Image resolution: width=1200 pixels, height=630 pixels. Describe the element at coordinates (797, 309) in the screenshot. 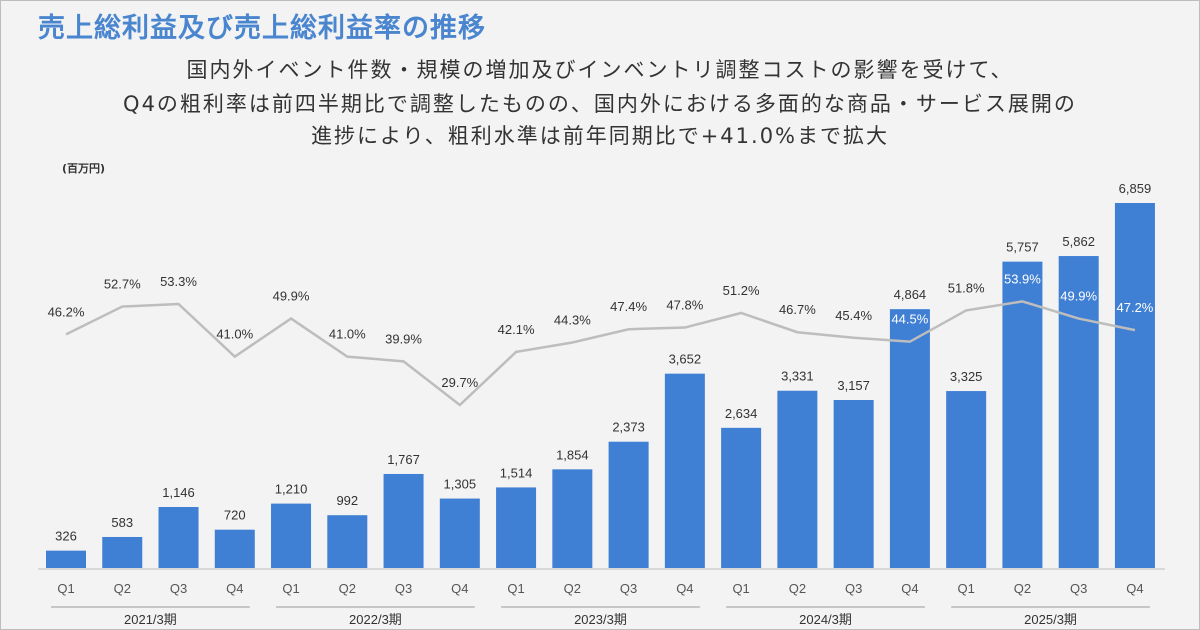

I see `margin-rate-label: 46.7%` at that location.